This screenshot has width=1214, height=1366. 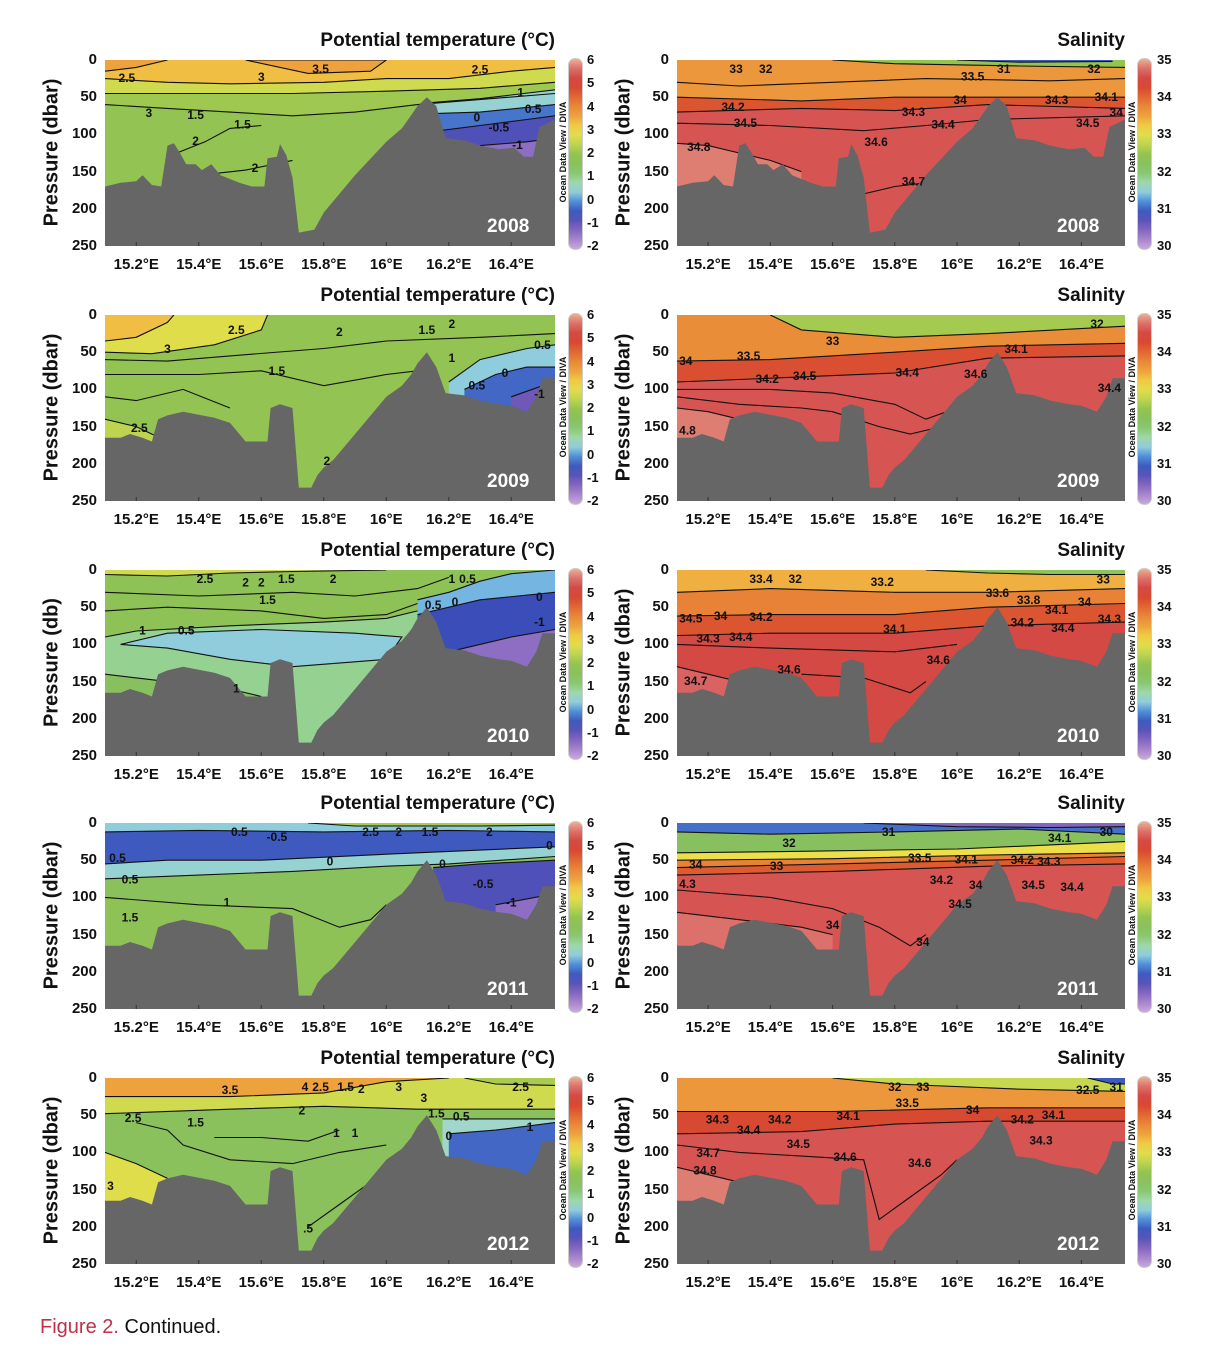 I want to click on y-tick-label: 100, so click(x=84, y=389).